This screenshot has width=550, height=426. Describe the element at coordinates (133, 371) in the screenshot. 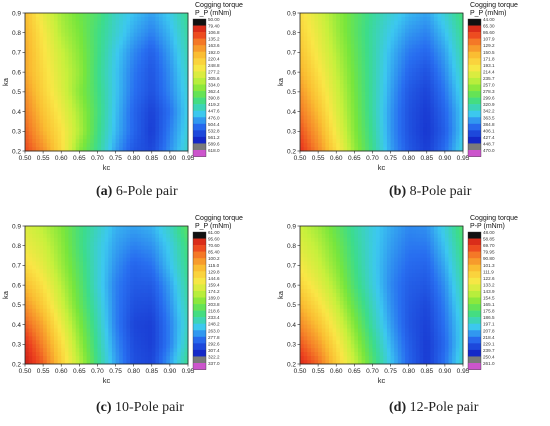

I see `x-tick-label: 0.80` at that location.